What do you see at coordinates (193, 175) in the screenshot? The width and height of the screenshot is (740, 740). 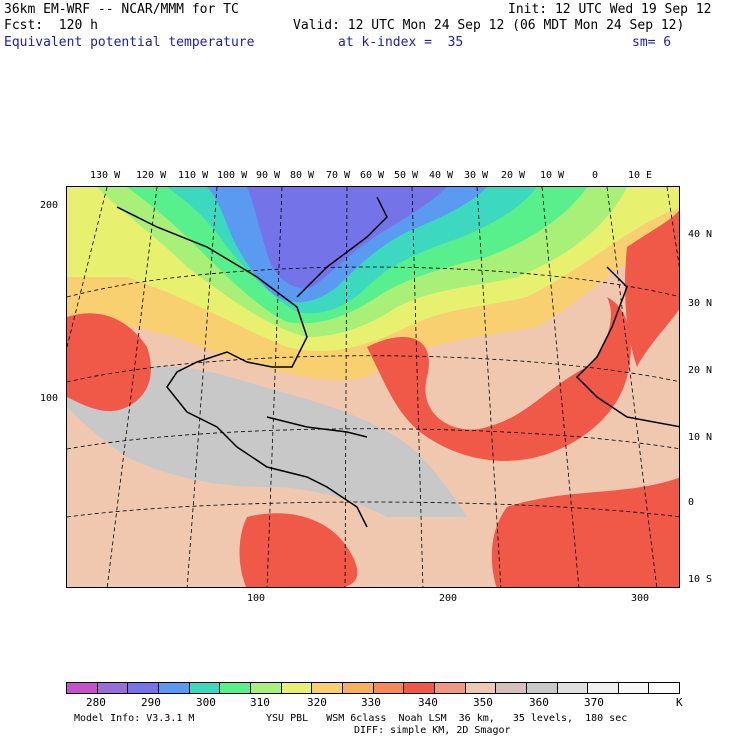 I see `lon-label: 110 W` at bounding box center [193, 175].